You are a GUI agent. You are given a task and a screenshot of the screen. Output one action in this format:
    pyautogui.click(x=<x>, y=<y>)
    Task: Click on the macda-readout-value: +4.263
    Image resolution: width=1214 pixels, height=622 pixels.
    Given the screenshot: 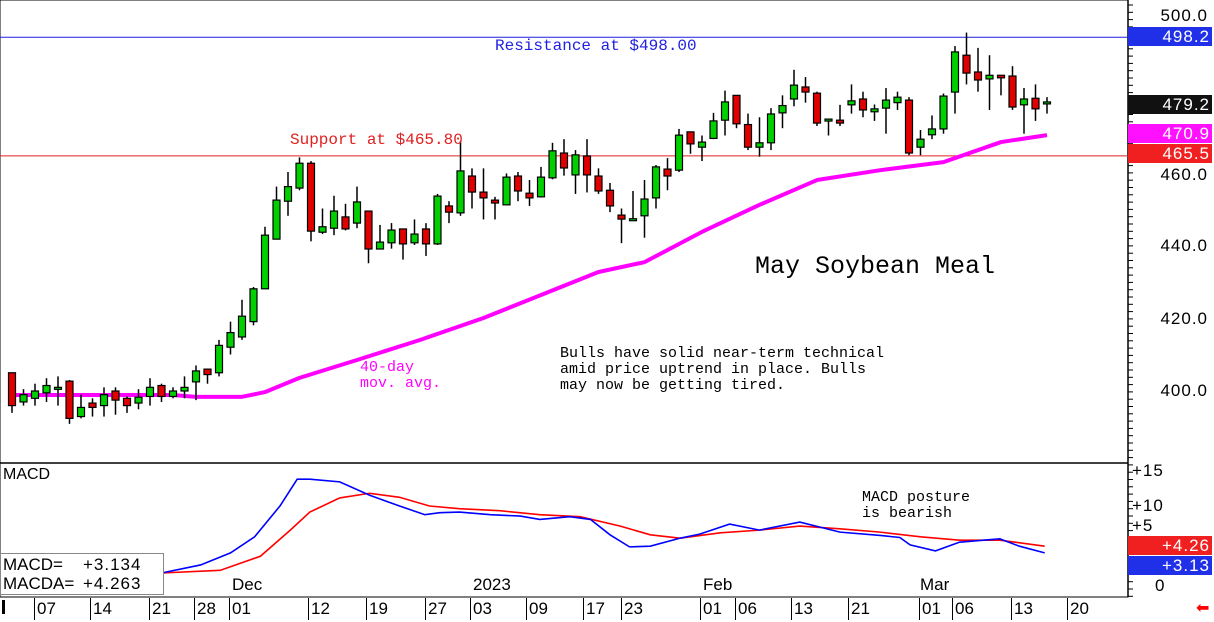 What is the action you would take?
    pyautogui.click(x=112, y=583)
    